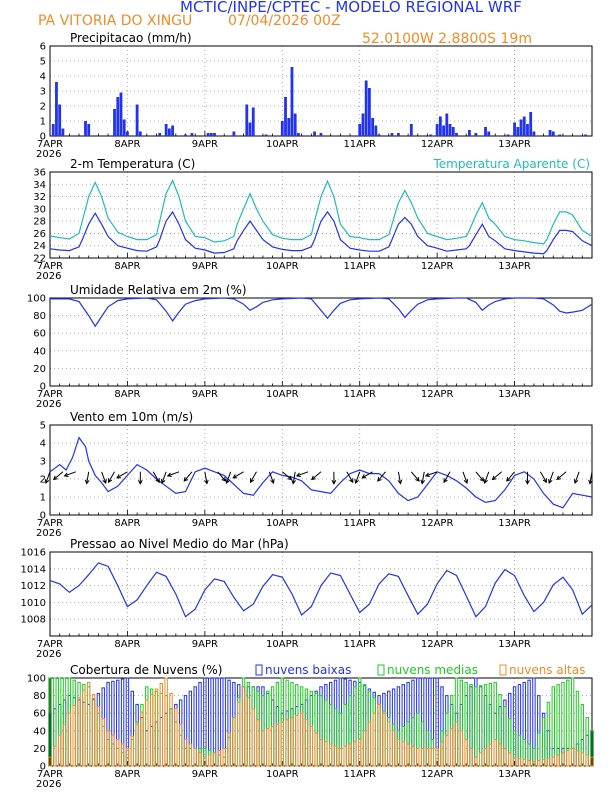 The height and width of the screenshot is (792, 612). Describe the element at coordinates (514, 394) in the screenshot. I see `x-tick-label: 13APR` at that location.